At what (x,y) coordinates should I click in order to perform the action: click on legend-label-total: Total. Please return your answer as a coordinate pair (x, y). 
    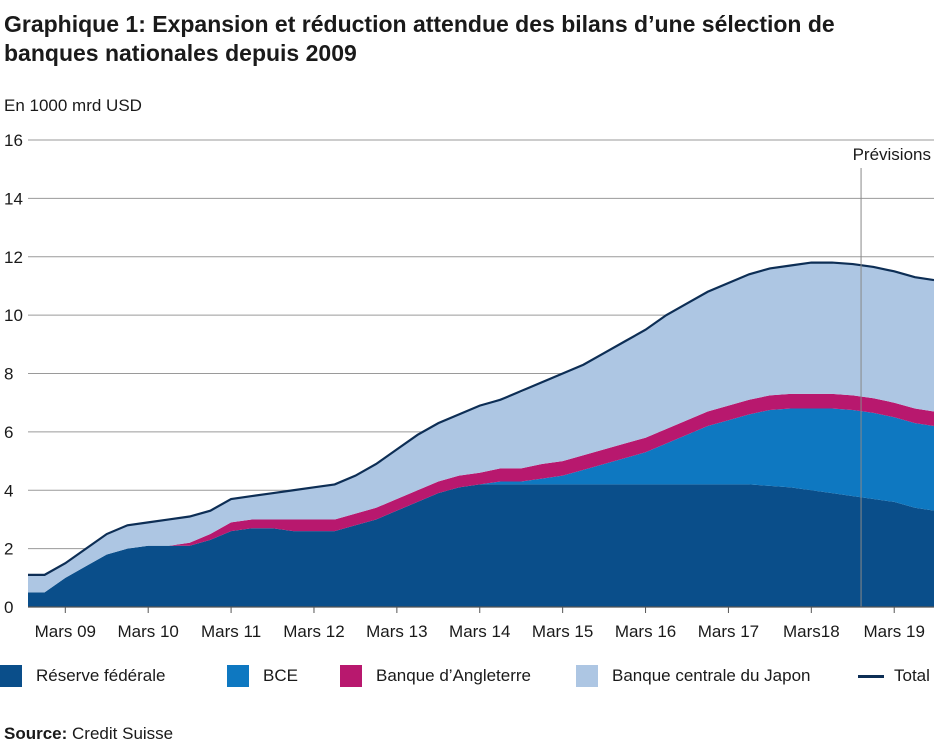
    Looking at the image, I should click on (912, 675).